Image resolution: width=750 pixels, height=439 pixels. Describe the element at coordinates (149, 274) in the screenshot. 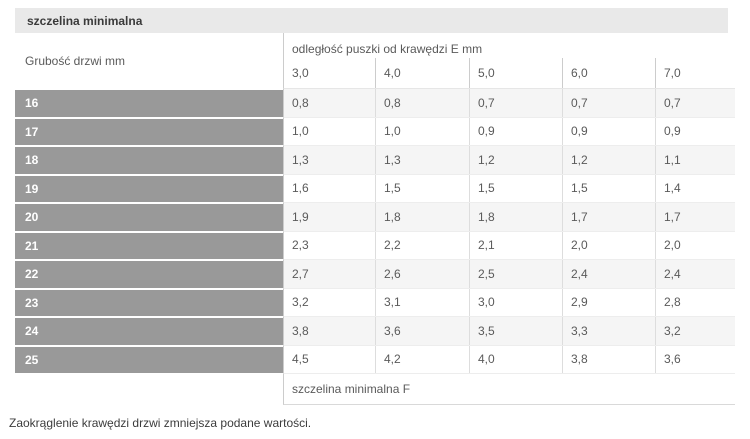

I see `row-header: 22` at that location.